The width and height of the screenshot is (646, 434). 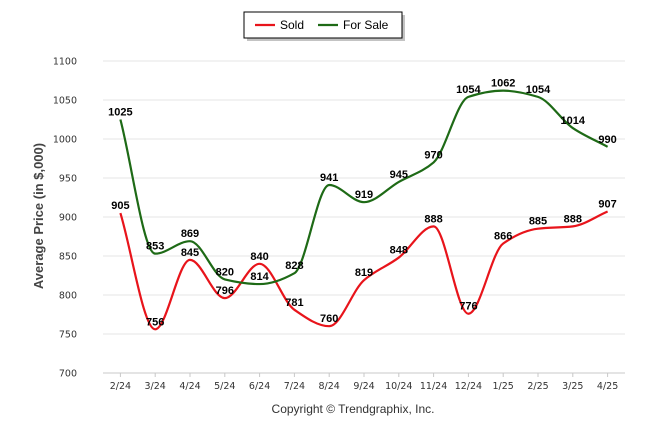 What do you see at coordinates (155, 247) in the screenshot?
I see `data-label: 853` at bounding box center [155, 247].